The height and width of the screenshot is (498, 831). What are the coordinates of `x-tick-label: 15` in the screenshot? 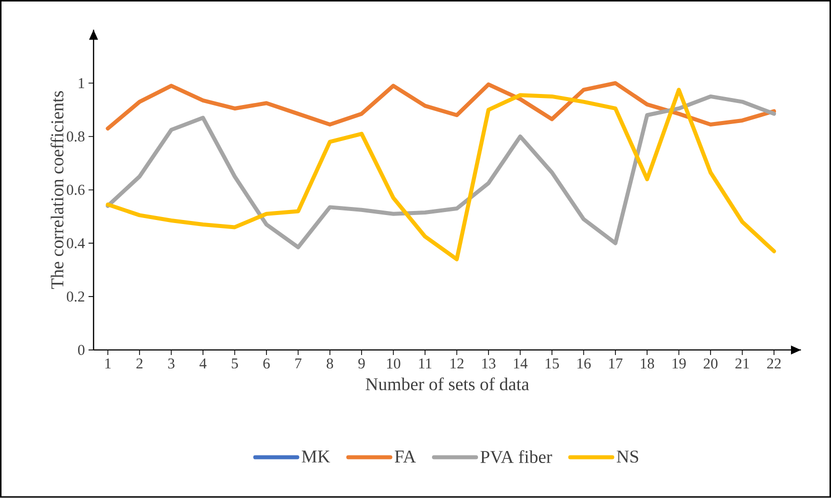 It's located at (552, 363).